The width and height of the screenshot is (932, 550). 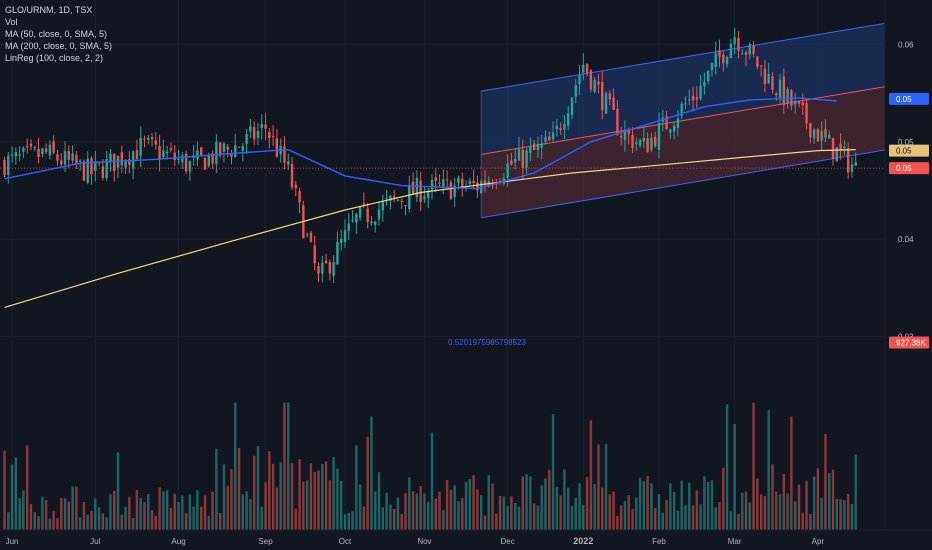 What do you see at coordinates (911, 343) in the screenshot?
I see `price-badge-label: 927.38K` at bounding box center [911, 343].